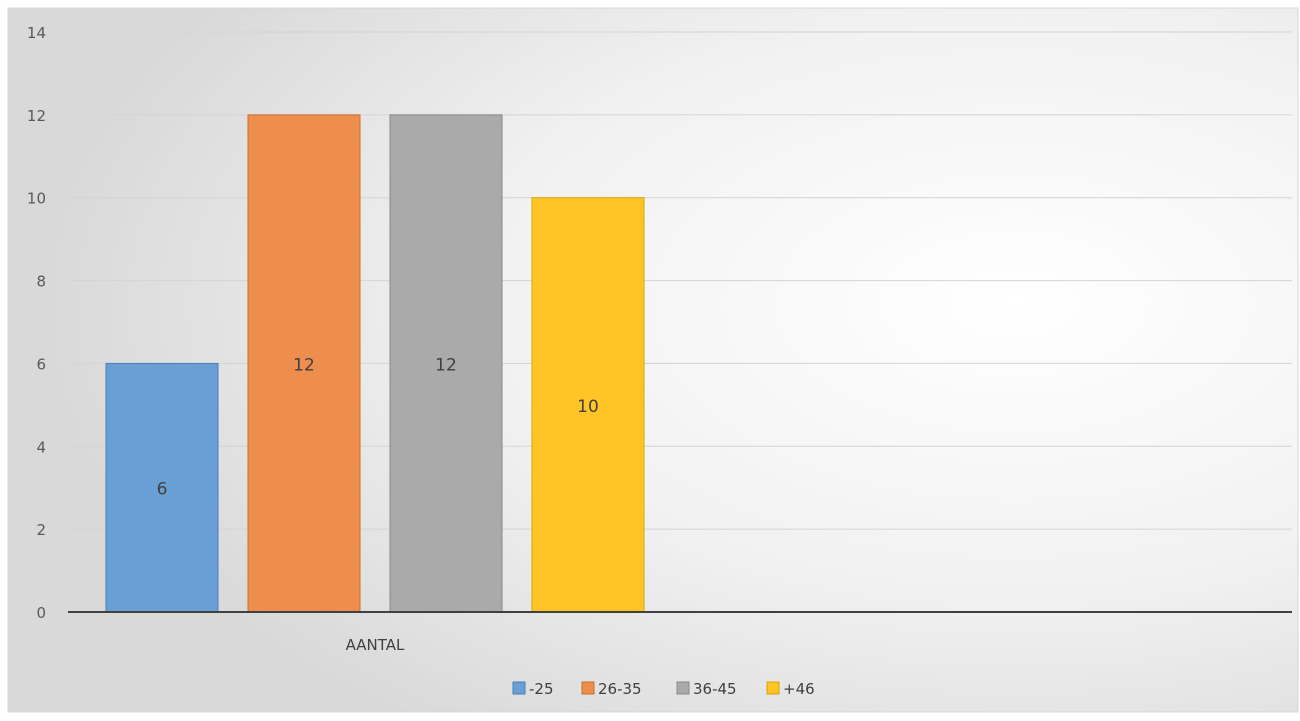 The height and width of the screenshot is (721, 1300). What do you see at coordinates (41, 447) in the screenshot?
I see `y-tick-label: 4` at bounding box center [41, 447].